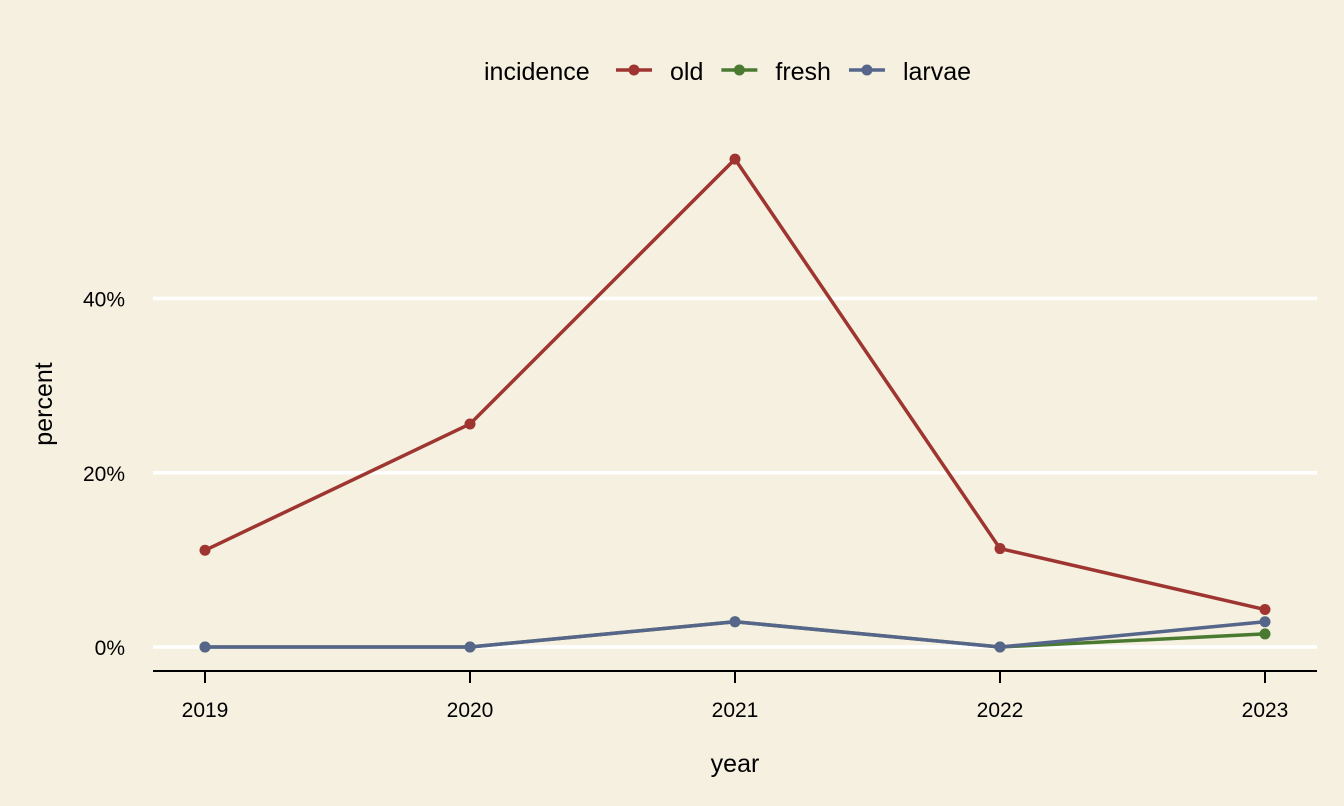 The width and height of the screenshot is (1344, 806). What do you see at coordinates (735, 696) in the screenshot?
I see `x-axis-ticks: 2019 2020 2021 2022 2023` at bounding box center [735, 696].